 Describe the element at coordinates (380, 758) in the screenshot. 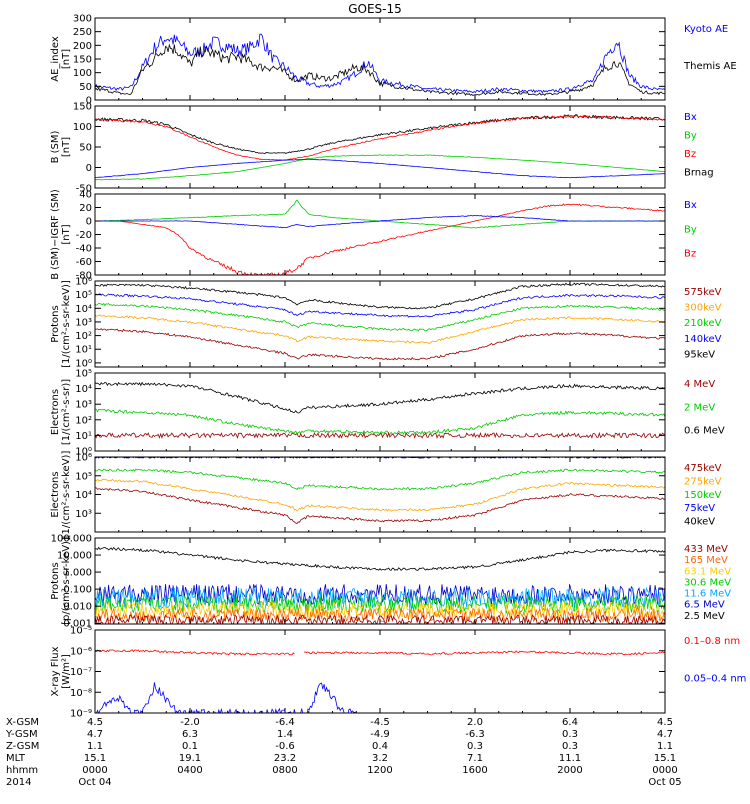

I see `footer-cell: 3.2` at that location.